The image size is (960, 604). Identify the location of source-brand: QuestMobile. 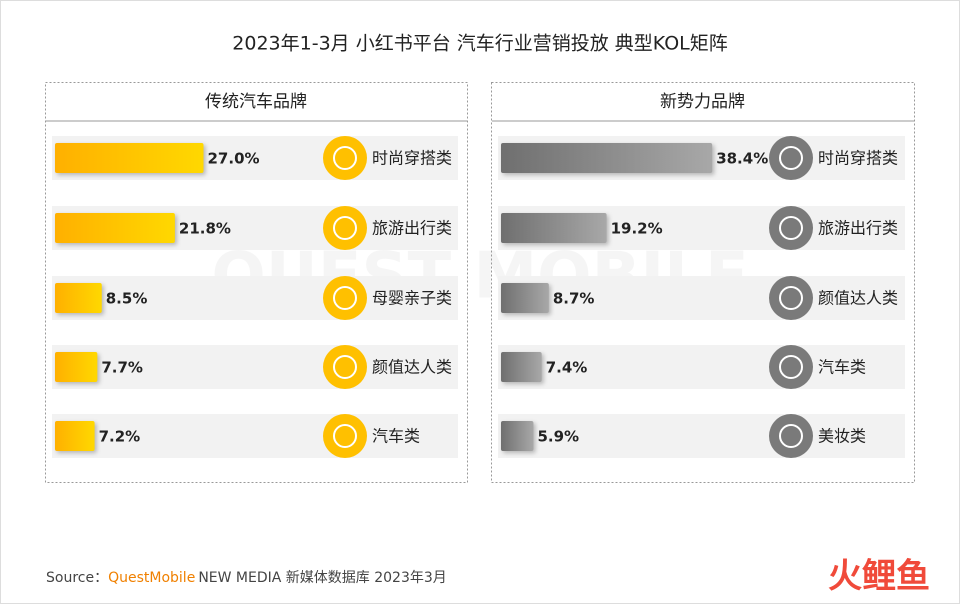
(151, 578).